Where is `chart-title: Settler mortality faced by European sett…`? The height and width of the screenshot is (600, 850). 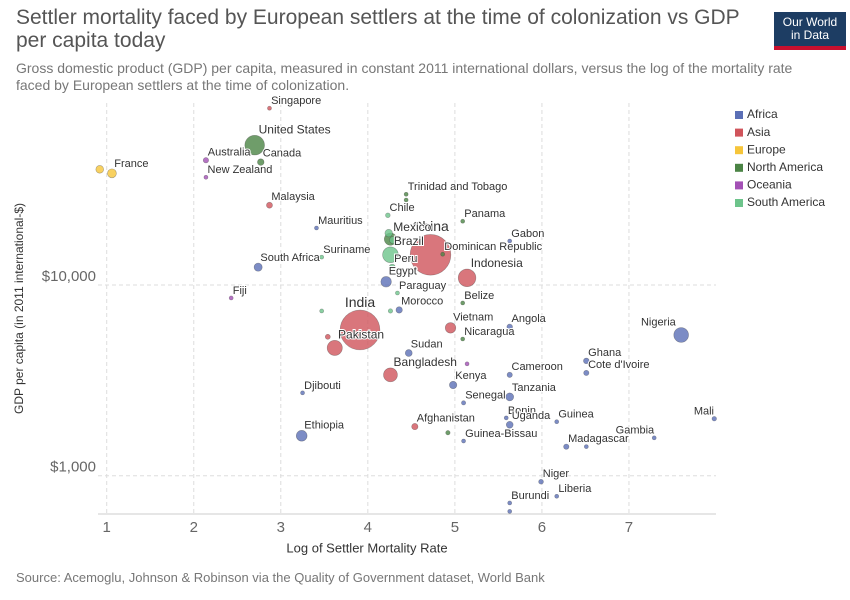 chart-title: Settler mortality faced by European sett… is located at coordinates (378, 29).